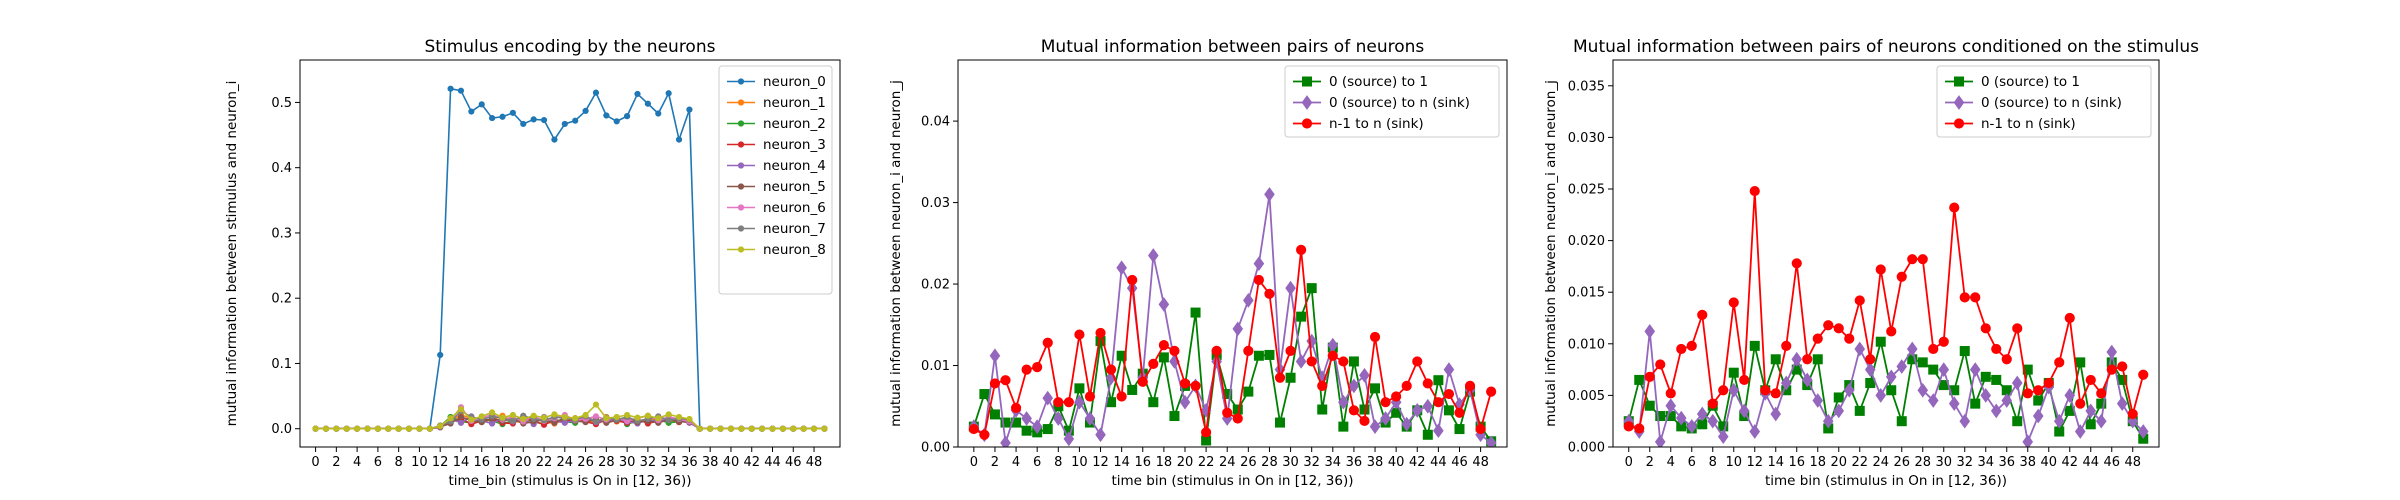 This screenshot has height=500, width=2400. What do you see at coordinates (751, 462) in the screenshot?
I see `x-tick-label: 42` at bounding box center [751, 462].